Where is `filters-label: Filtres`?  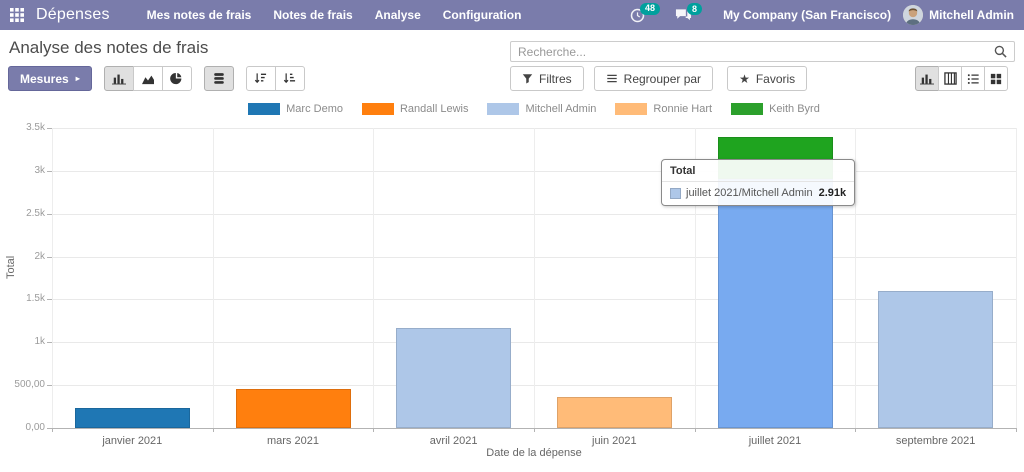
filters-label: Filtres is located at coordinates (555, 78).